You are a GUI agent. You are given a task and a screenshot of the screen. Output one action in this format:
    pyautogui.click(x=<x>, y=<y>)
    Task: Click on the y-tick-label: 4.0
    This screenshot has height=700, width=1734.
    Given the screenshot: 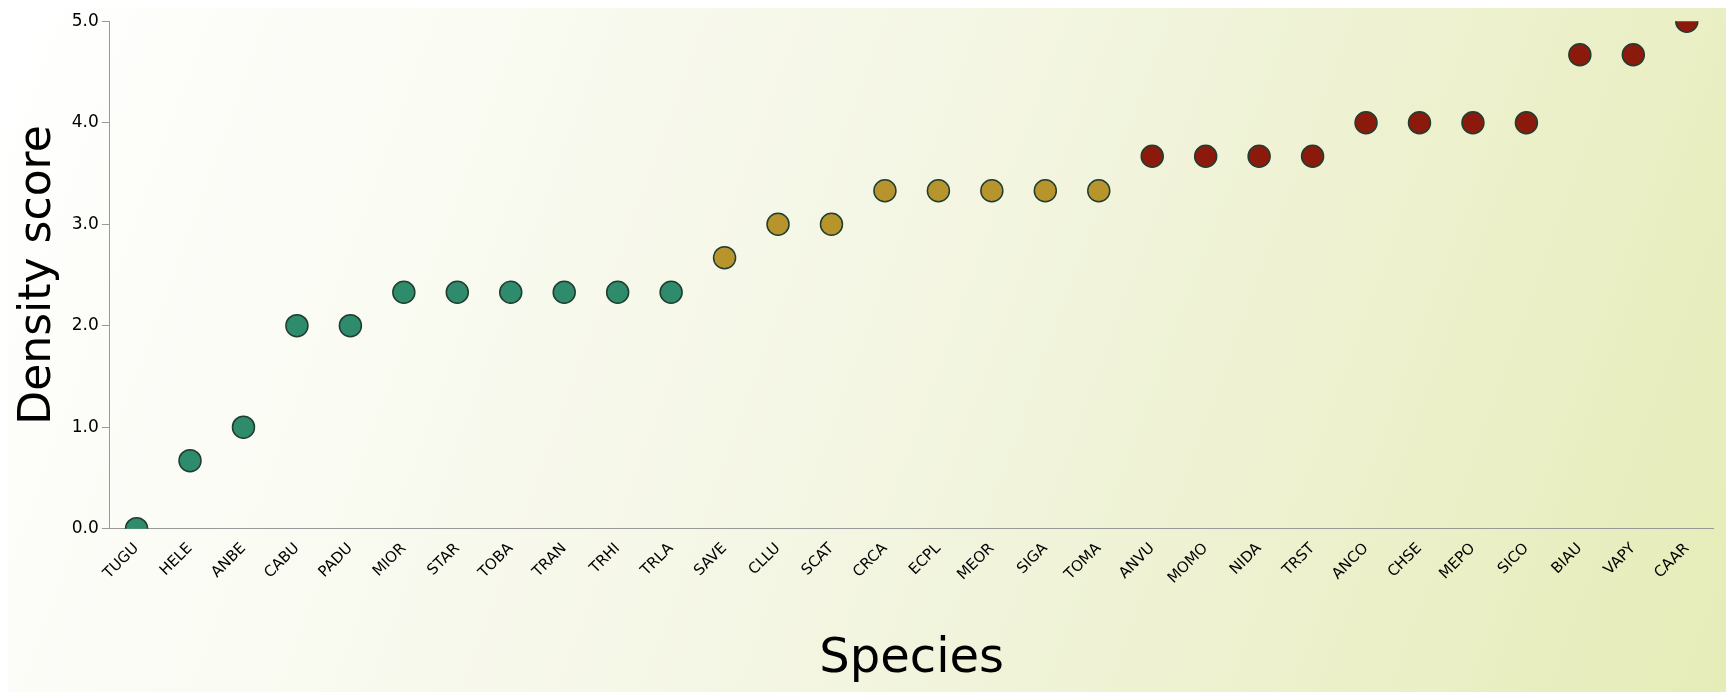 What is the action you would take?
    pyautogui.click(x=85, y=121)
    